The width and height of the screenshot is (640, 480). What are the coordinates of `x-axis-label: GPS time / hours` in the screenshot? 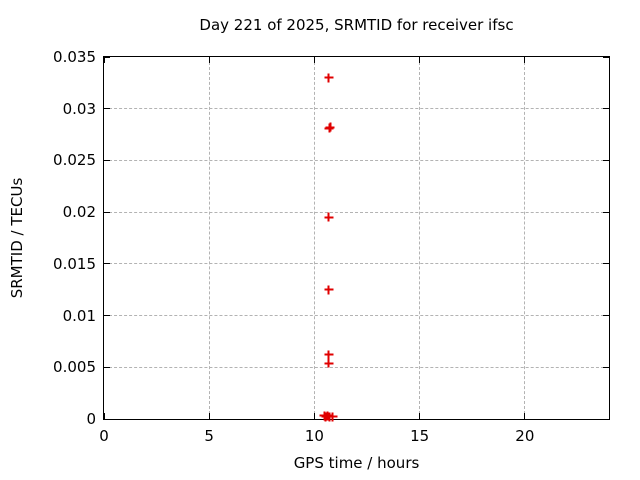 It's located at (356, 463).